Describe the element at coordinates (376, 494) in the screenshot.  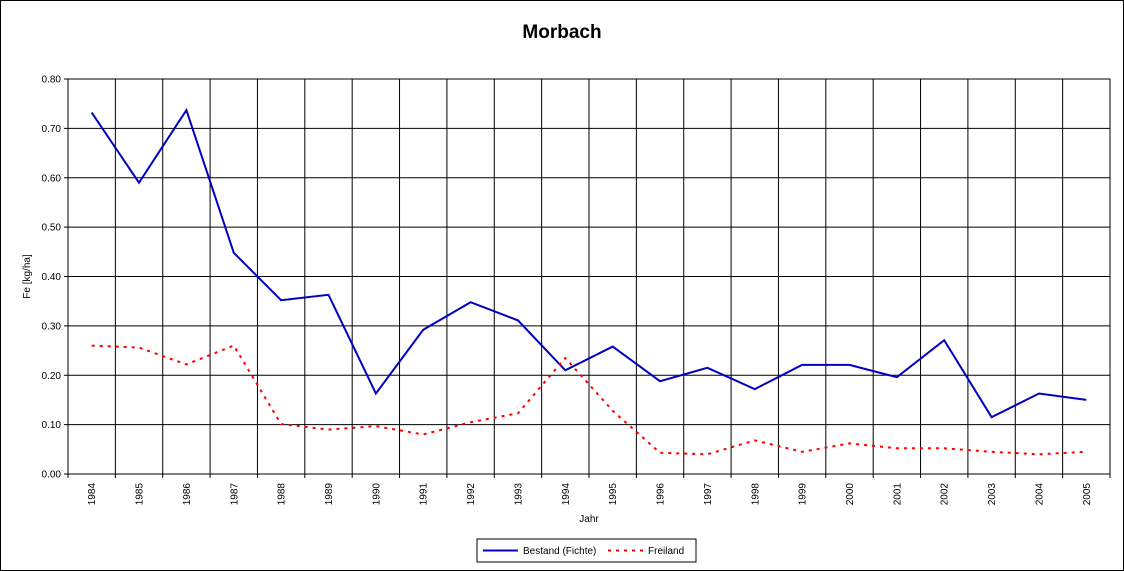
I see `x-tick-label: 1990` at that location.